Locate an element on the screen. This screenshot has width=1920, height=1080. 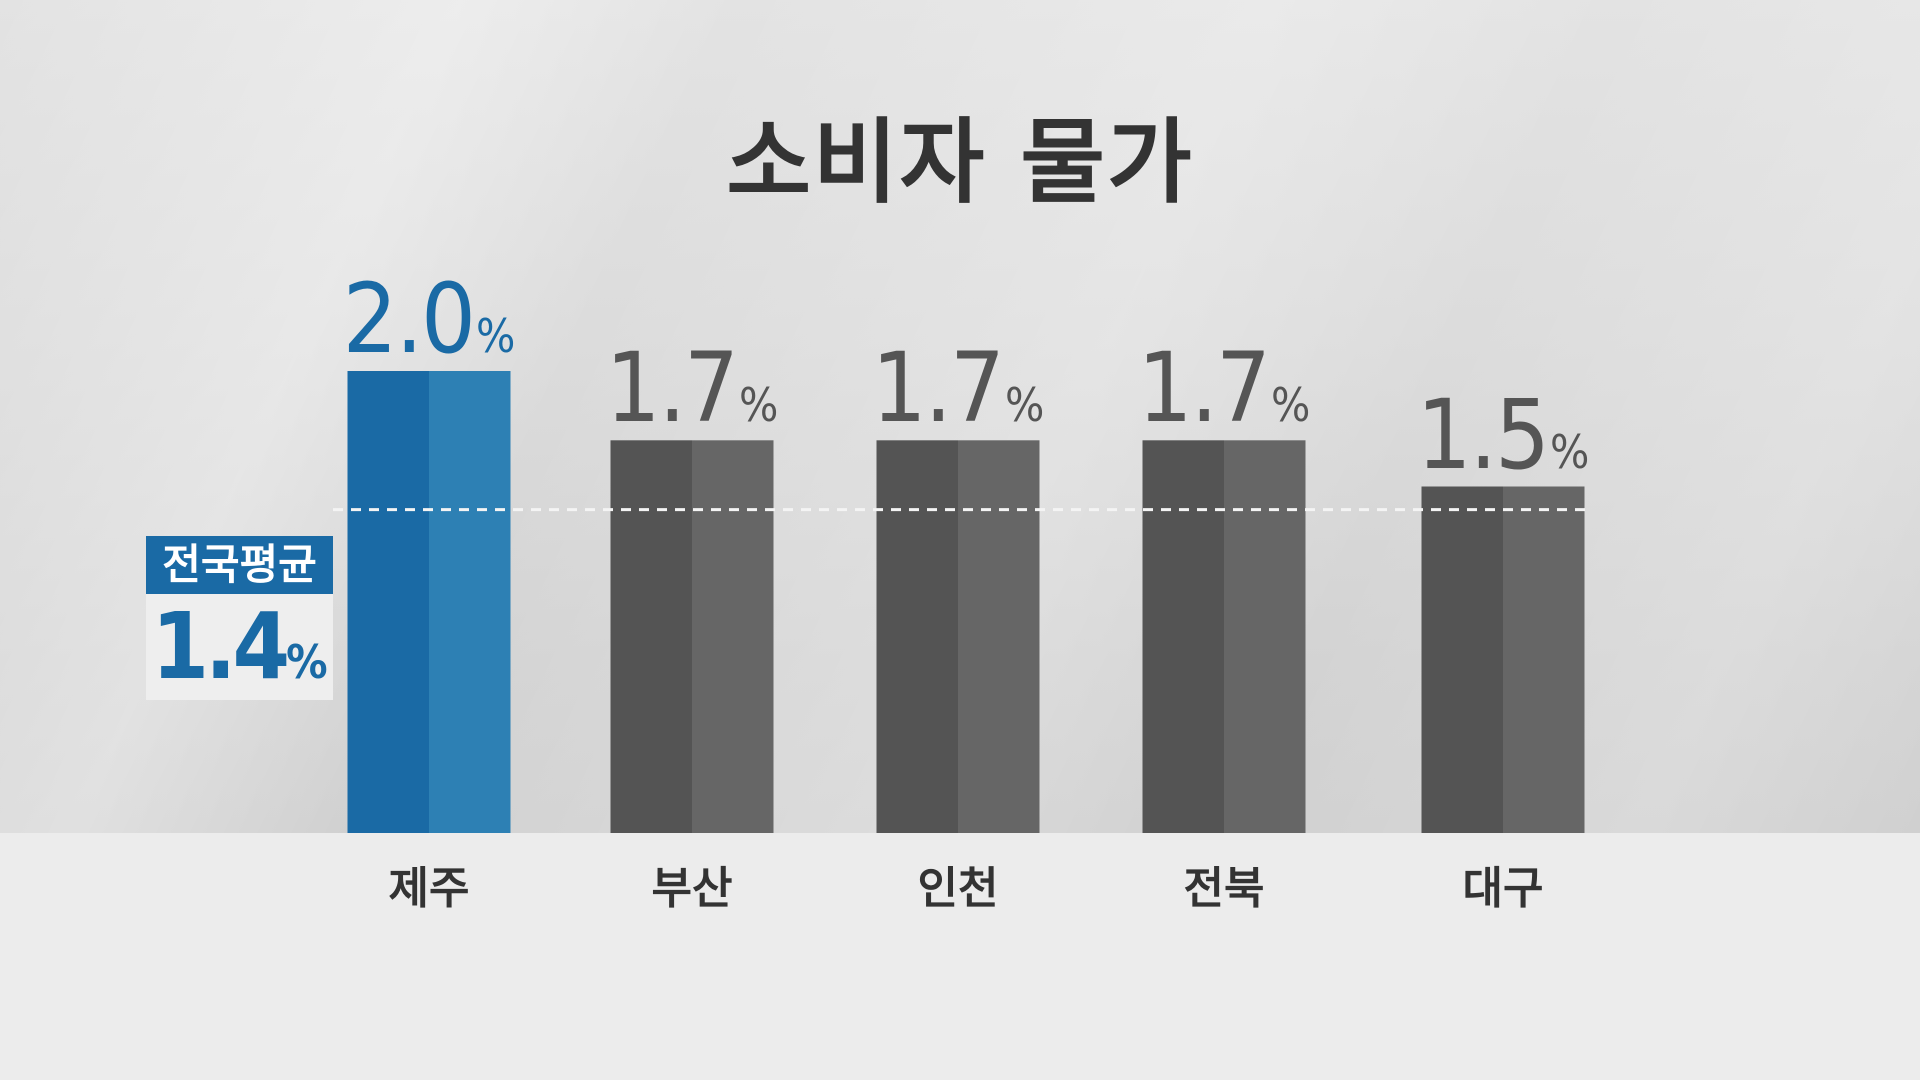
bar-value-label: 1.5% is located at coordinates (1503, 435).